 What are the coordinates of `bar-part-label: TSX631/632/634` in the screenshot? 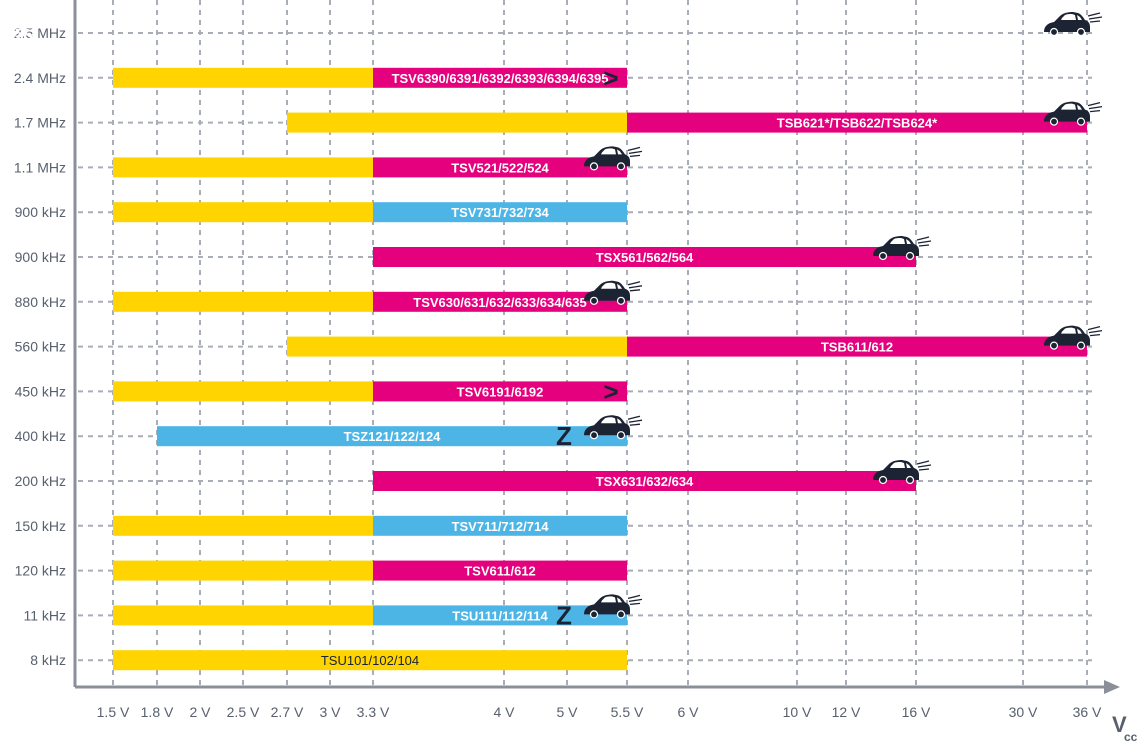 It's located at (645, 481).